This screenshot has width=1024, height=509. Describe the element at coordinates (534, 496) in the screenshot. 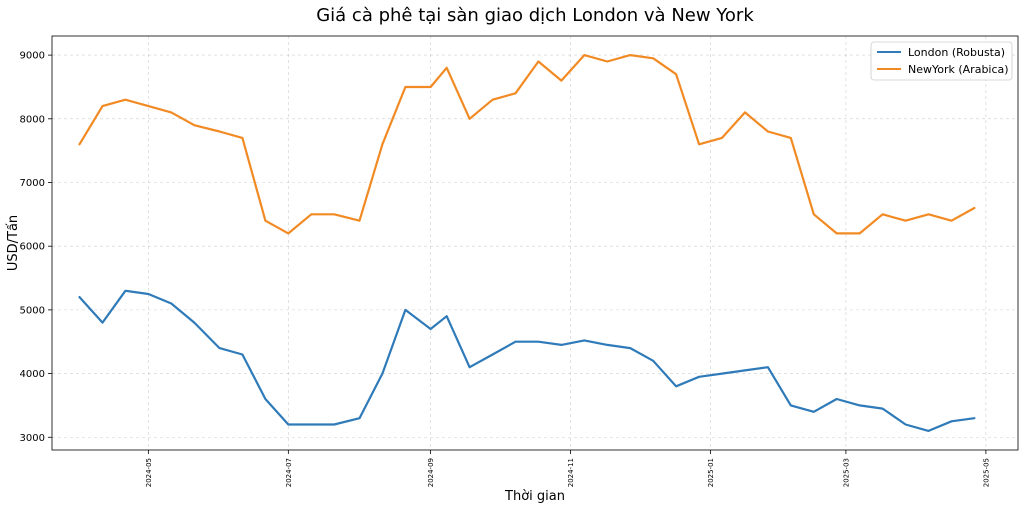

I see `x-axis-label: Thời gian` at that location.